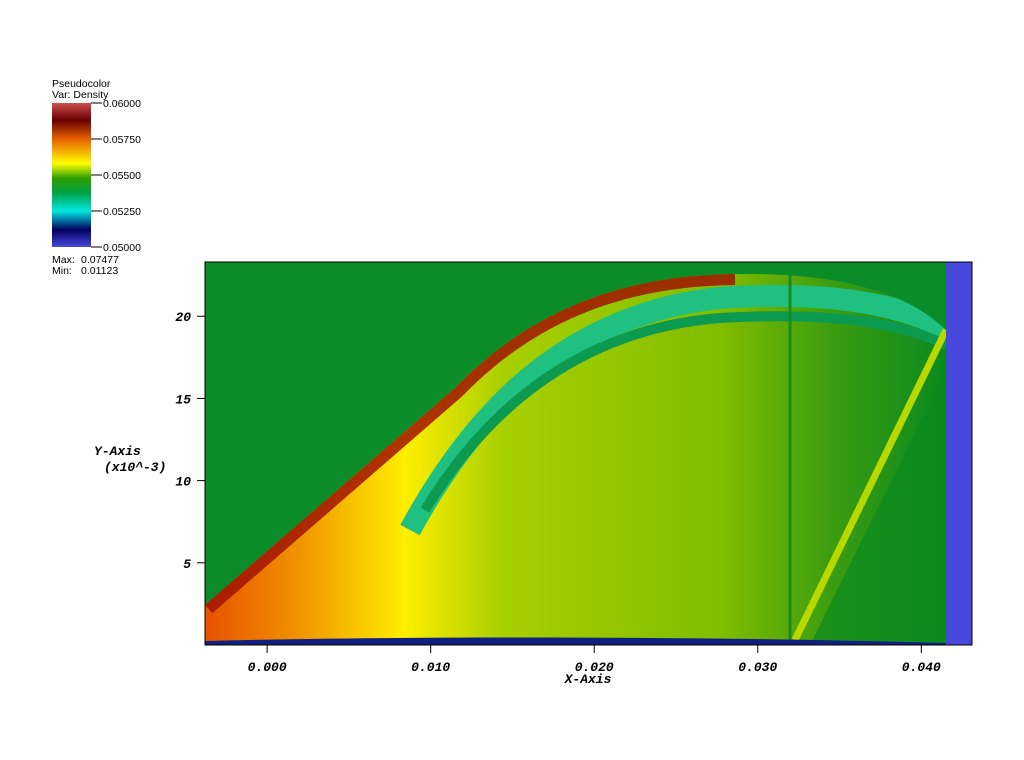  I want to click on x-tick-label: 0.020, so click(594, 667).